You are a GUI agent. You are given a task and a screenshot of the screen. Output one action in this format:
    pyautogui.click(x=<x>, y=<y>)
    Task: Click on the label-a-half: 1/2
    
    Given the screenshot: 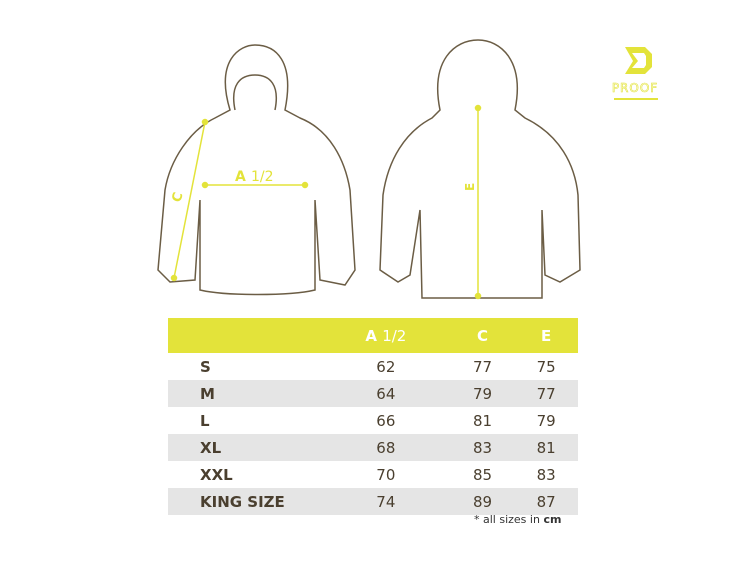 What is the action you would take?
    pyautogui.click(x=262, y=177)
    